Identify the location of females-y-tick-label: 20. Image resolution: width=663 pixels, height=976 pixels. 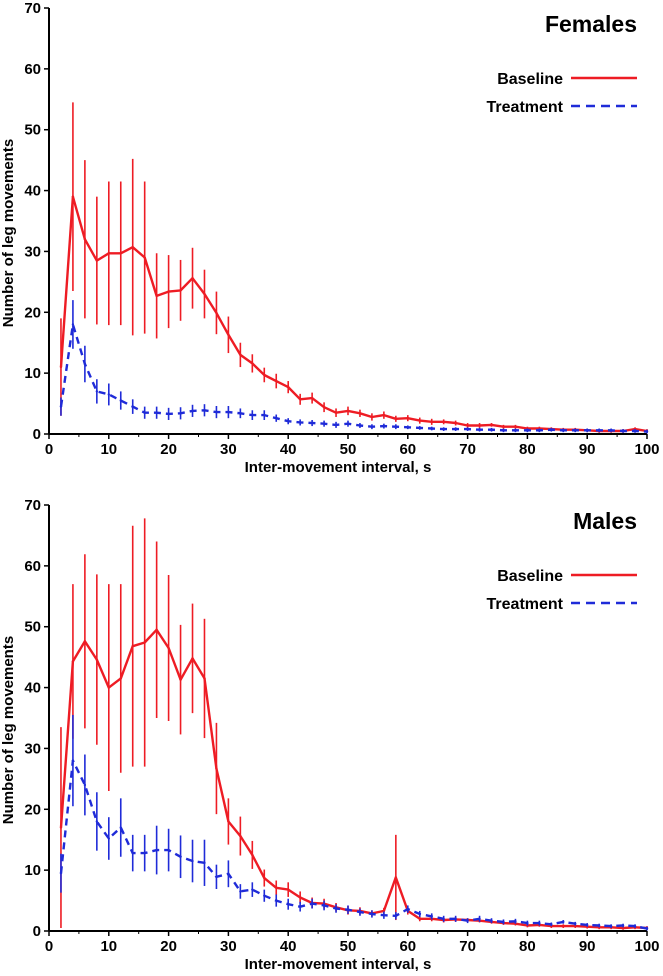
(32, 312).